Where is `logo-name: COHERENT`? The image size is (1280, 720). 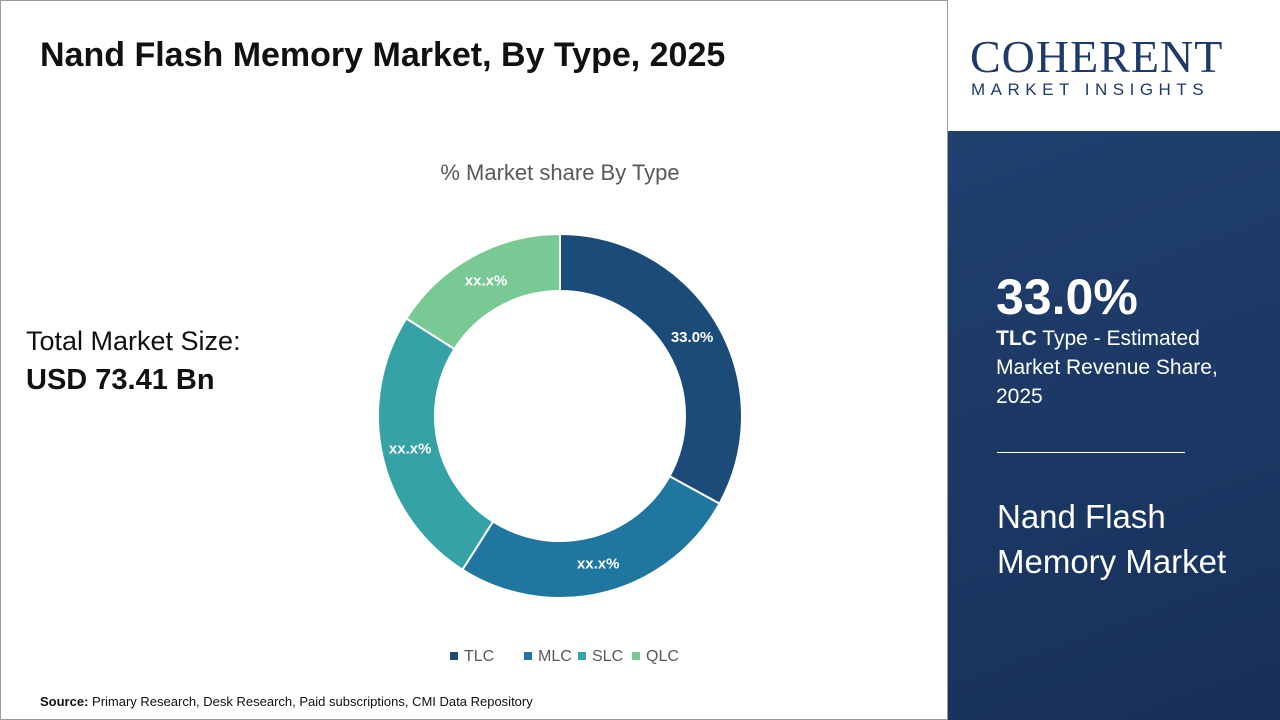 logo-name: COHERENT is located at coordinates (1097, 56).